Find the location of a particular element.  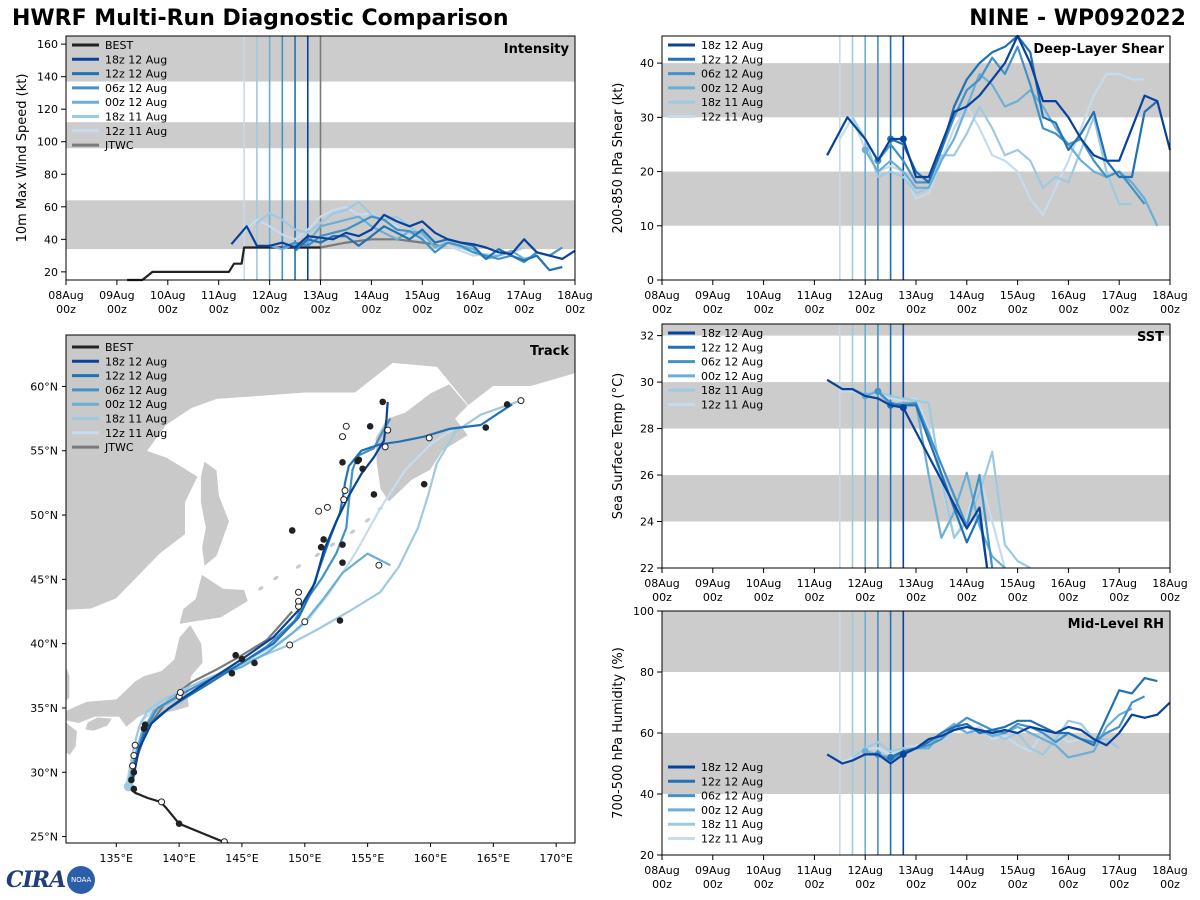

sst-xtick-day-8: 16Aug is located at coordinates (1068, 583).